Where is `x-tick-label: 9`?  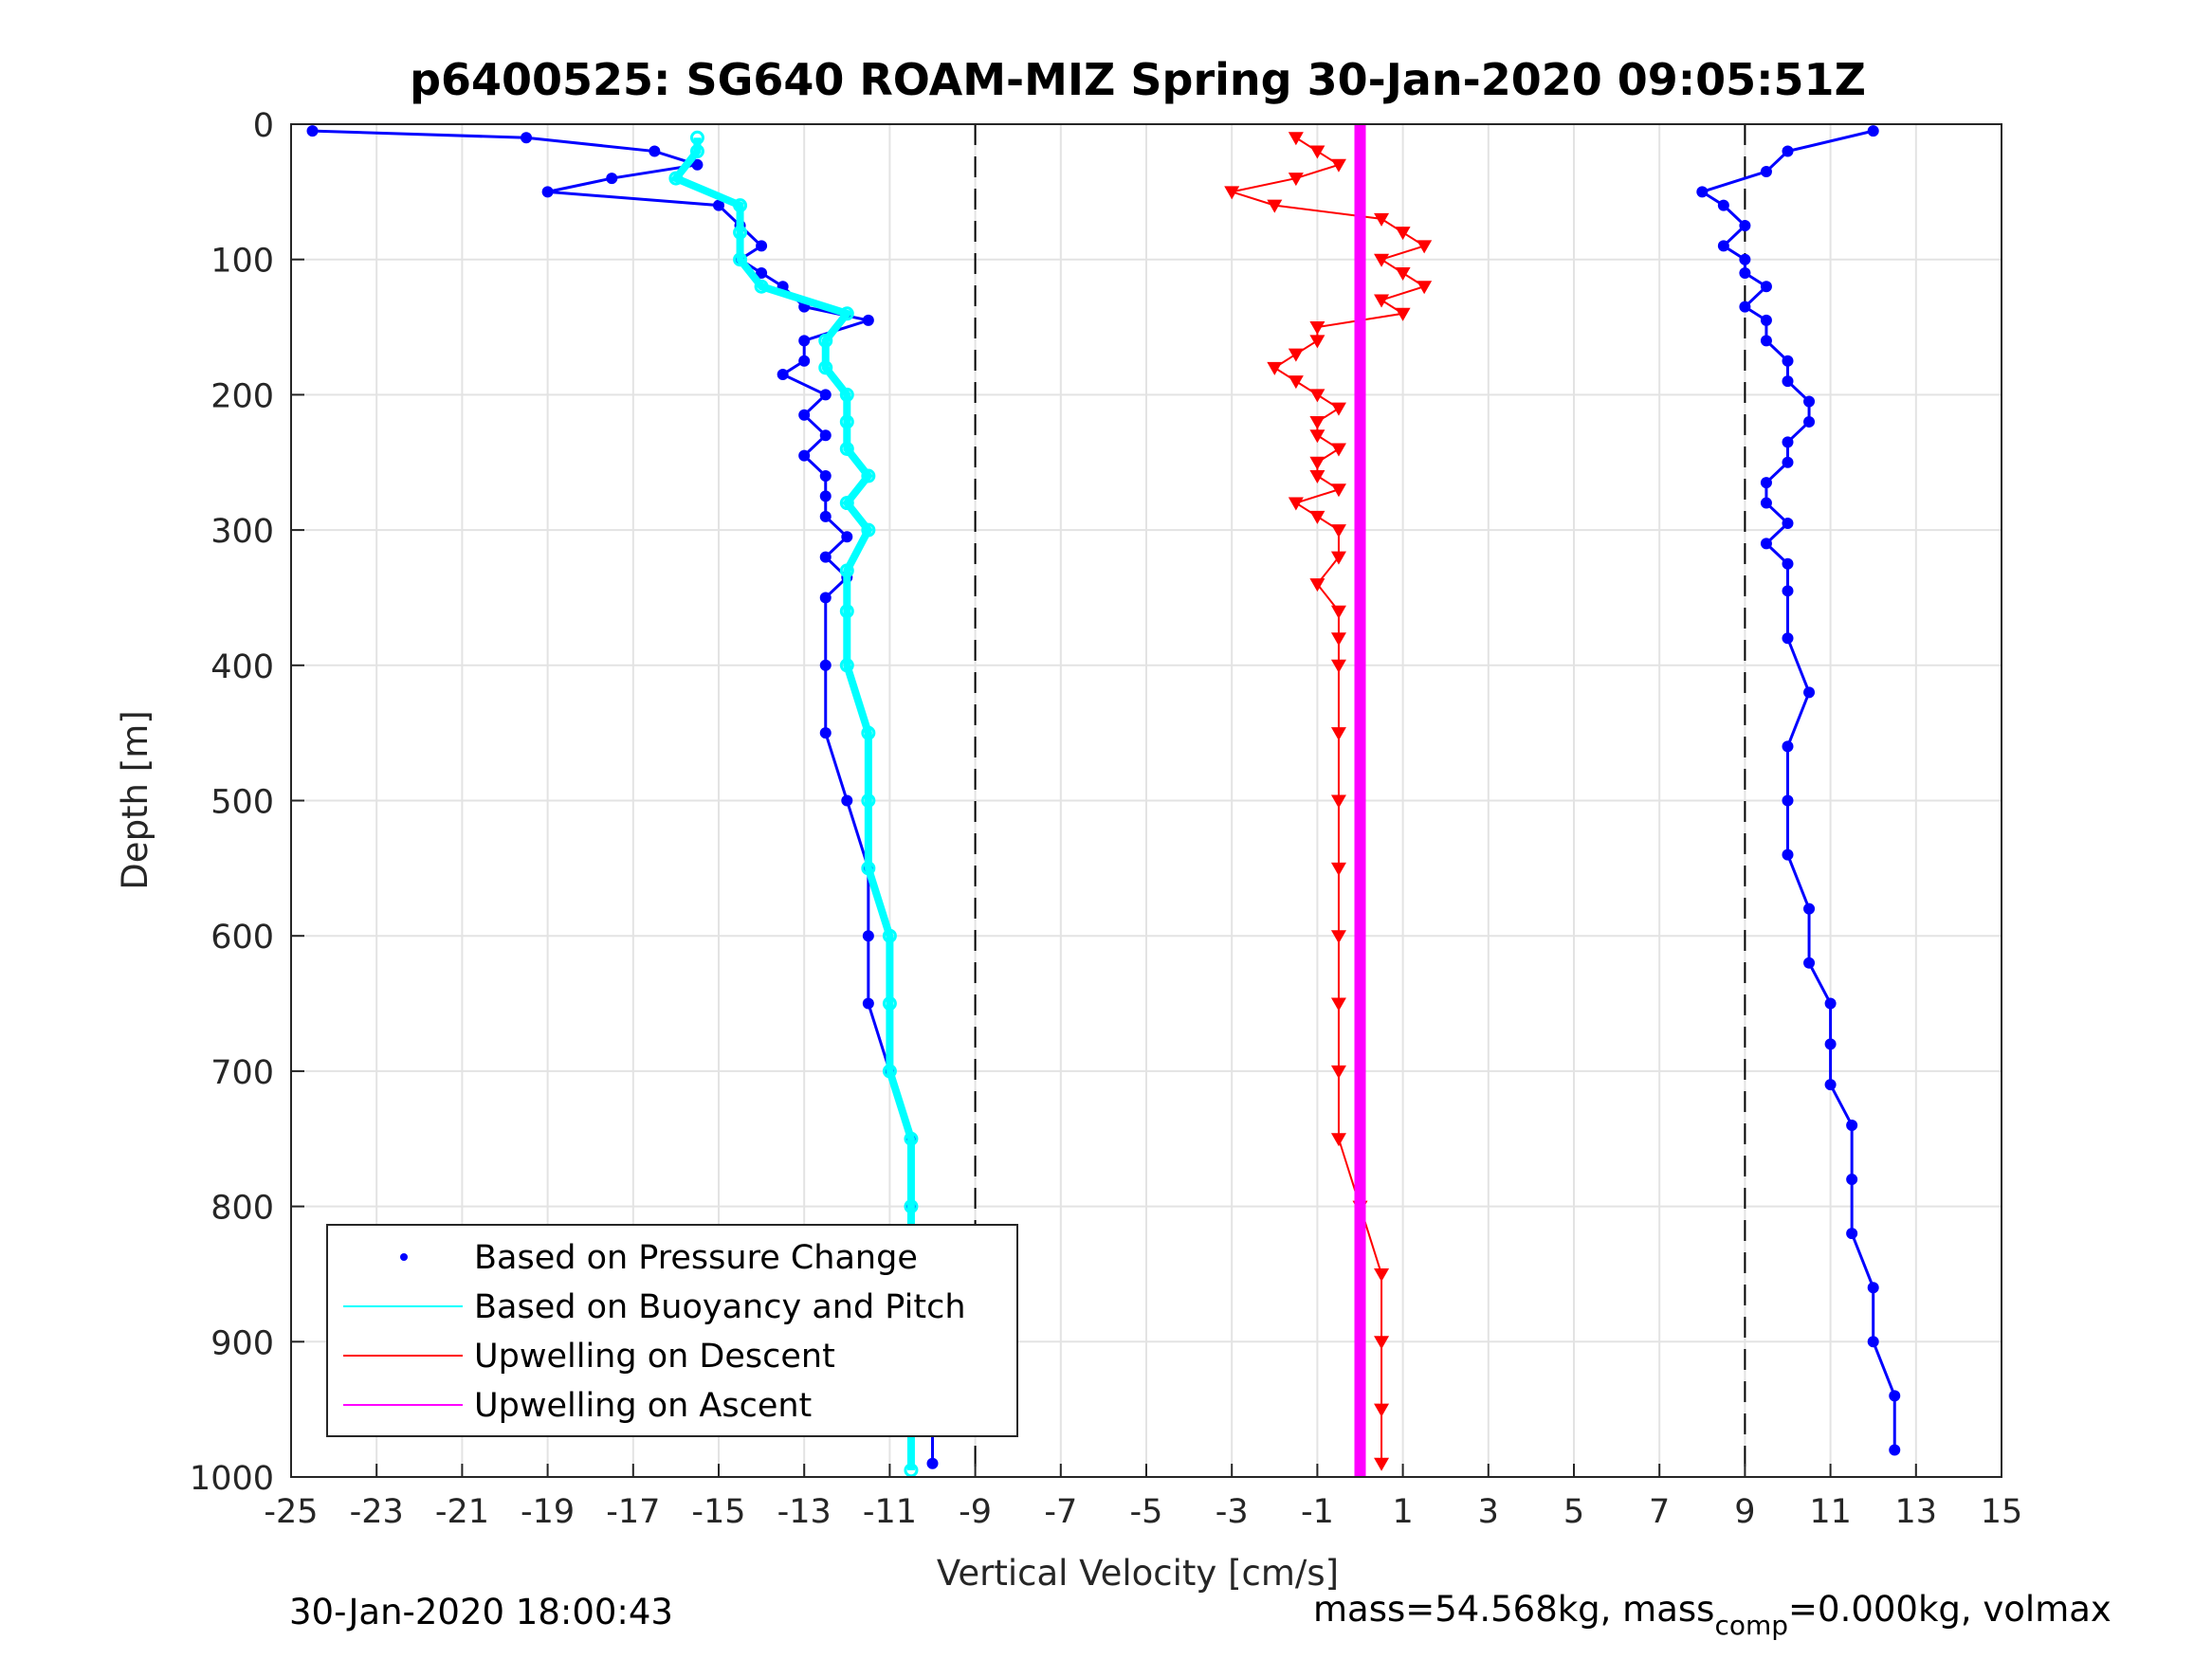
x-tick-label: 9 is located at coordinates (1744, 1512).